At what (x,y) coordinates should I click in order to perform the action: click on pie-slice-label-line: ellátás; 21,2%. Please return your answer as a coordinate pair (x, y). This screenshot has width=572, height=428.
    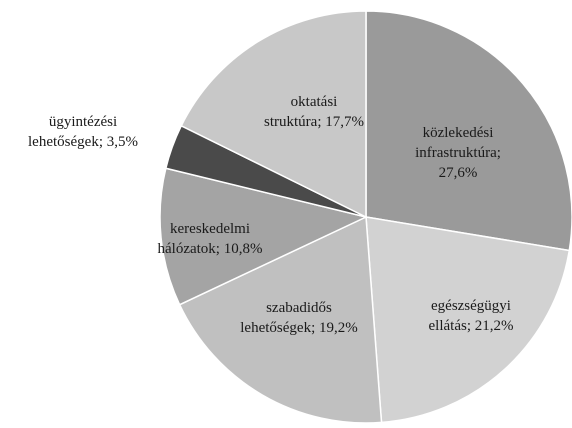
    Looking at the image, I should click on (471, 326).